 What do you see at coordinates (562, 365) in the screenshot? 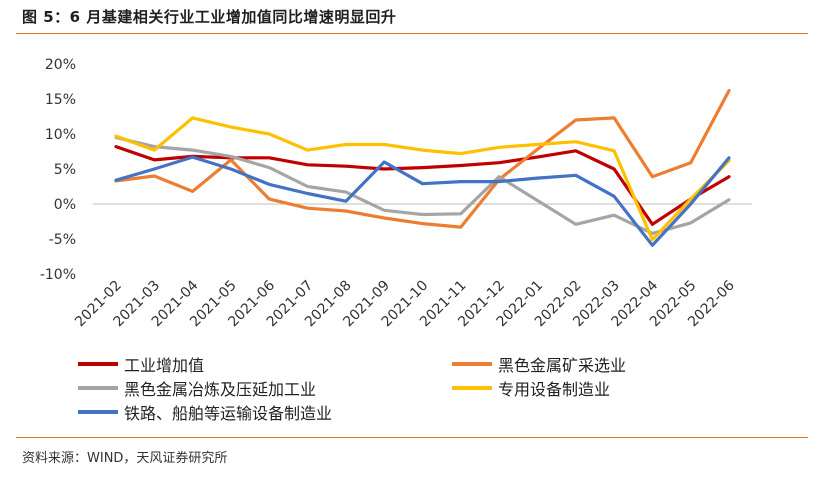
I see `legend-label: 黑色金属矿采选业` at bounding box center [562, 365].